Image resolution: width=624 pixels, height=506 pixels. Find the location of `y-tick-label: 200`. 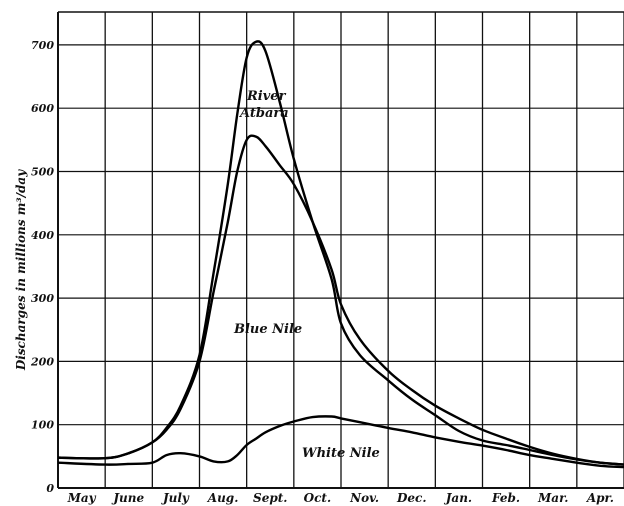

y-tick-label: 200 is located at coordinates (42, 361).